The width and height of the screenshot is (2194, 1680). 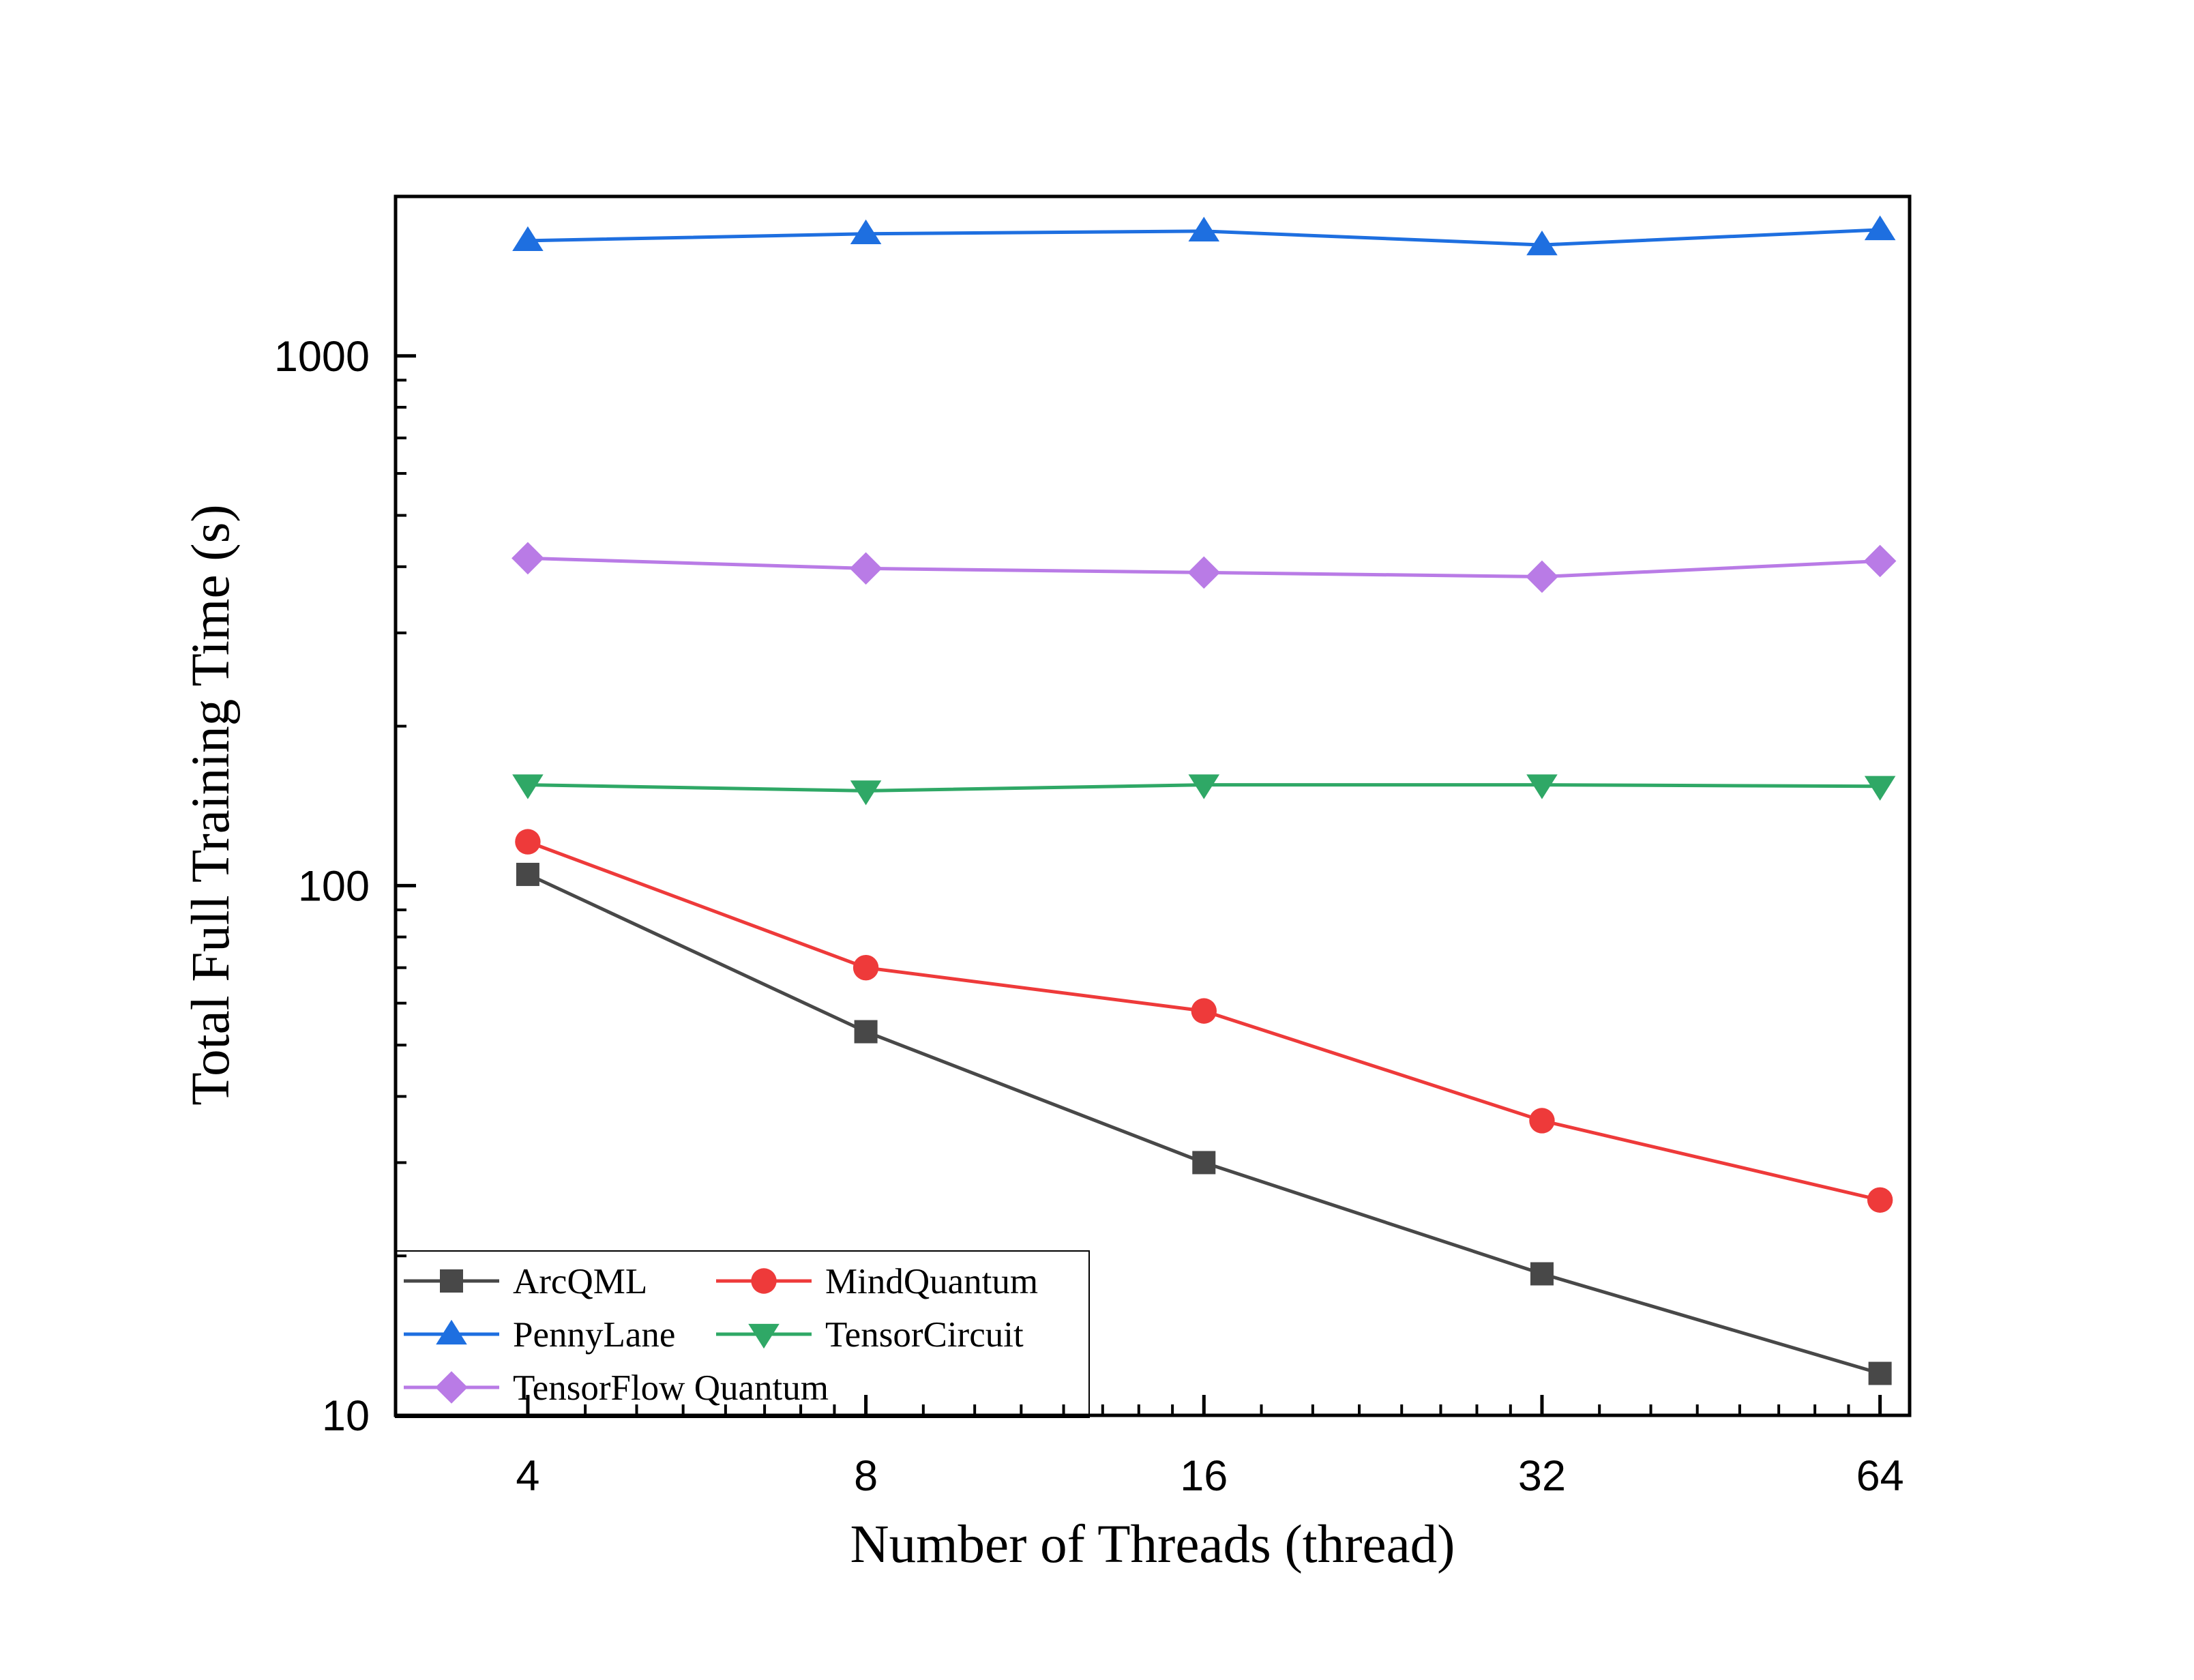 What do you see at coordinates (1152, 1544) in the screenshot?
I see `x-axis-title: Number of Threads (thread)` at bounding box center [1152, 1544].